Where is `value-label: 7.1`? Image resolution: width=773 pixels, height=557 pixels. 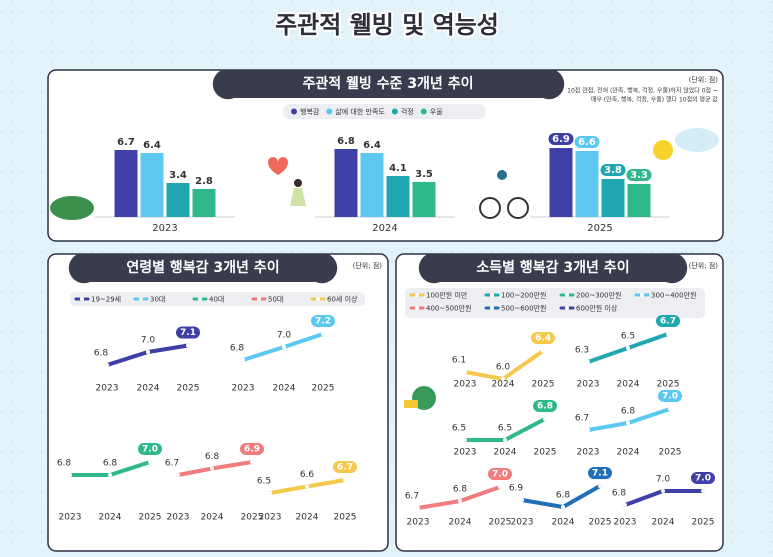
value-label: 7.1 is located at coordinates (600, 474).